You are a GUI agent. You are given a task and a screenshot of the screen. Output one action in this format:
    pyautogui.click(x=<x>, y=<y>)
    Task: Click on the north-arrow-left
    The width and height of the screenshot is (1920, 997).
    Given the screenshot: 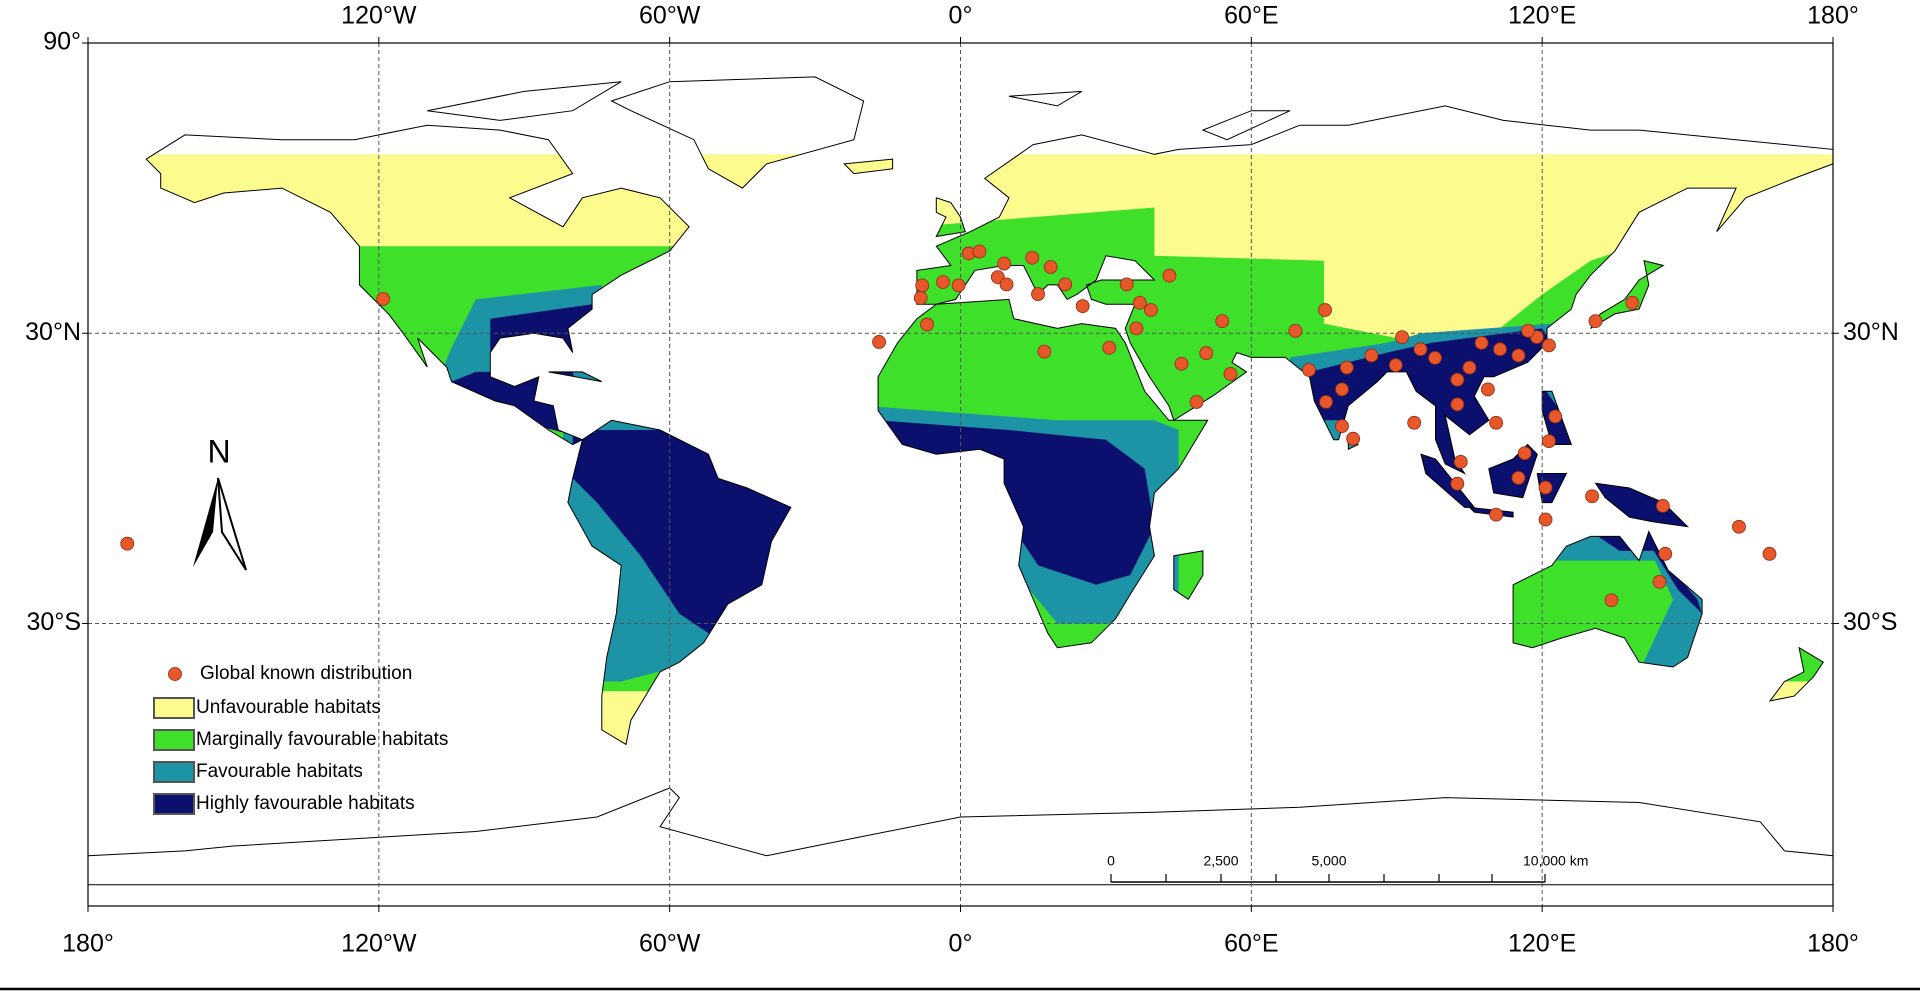 What is the action you would take?
    pyautogui.click(x=205, y=522)
    